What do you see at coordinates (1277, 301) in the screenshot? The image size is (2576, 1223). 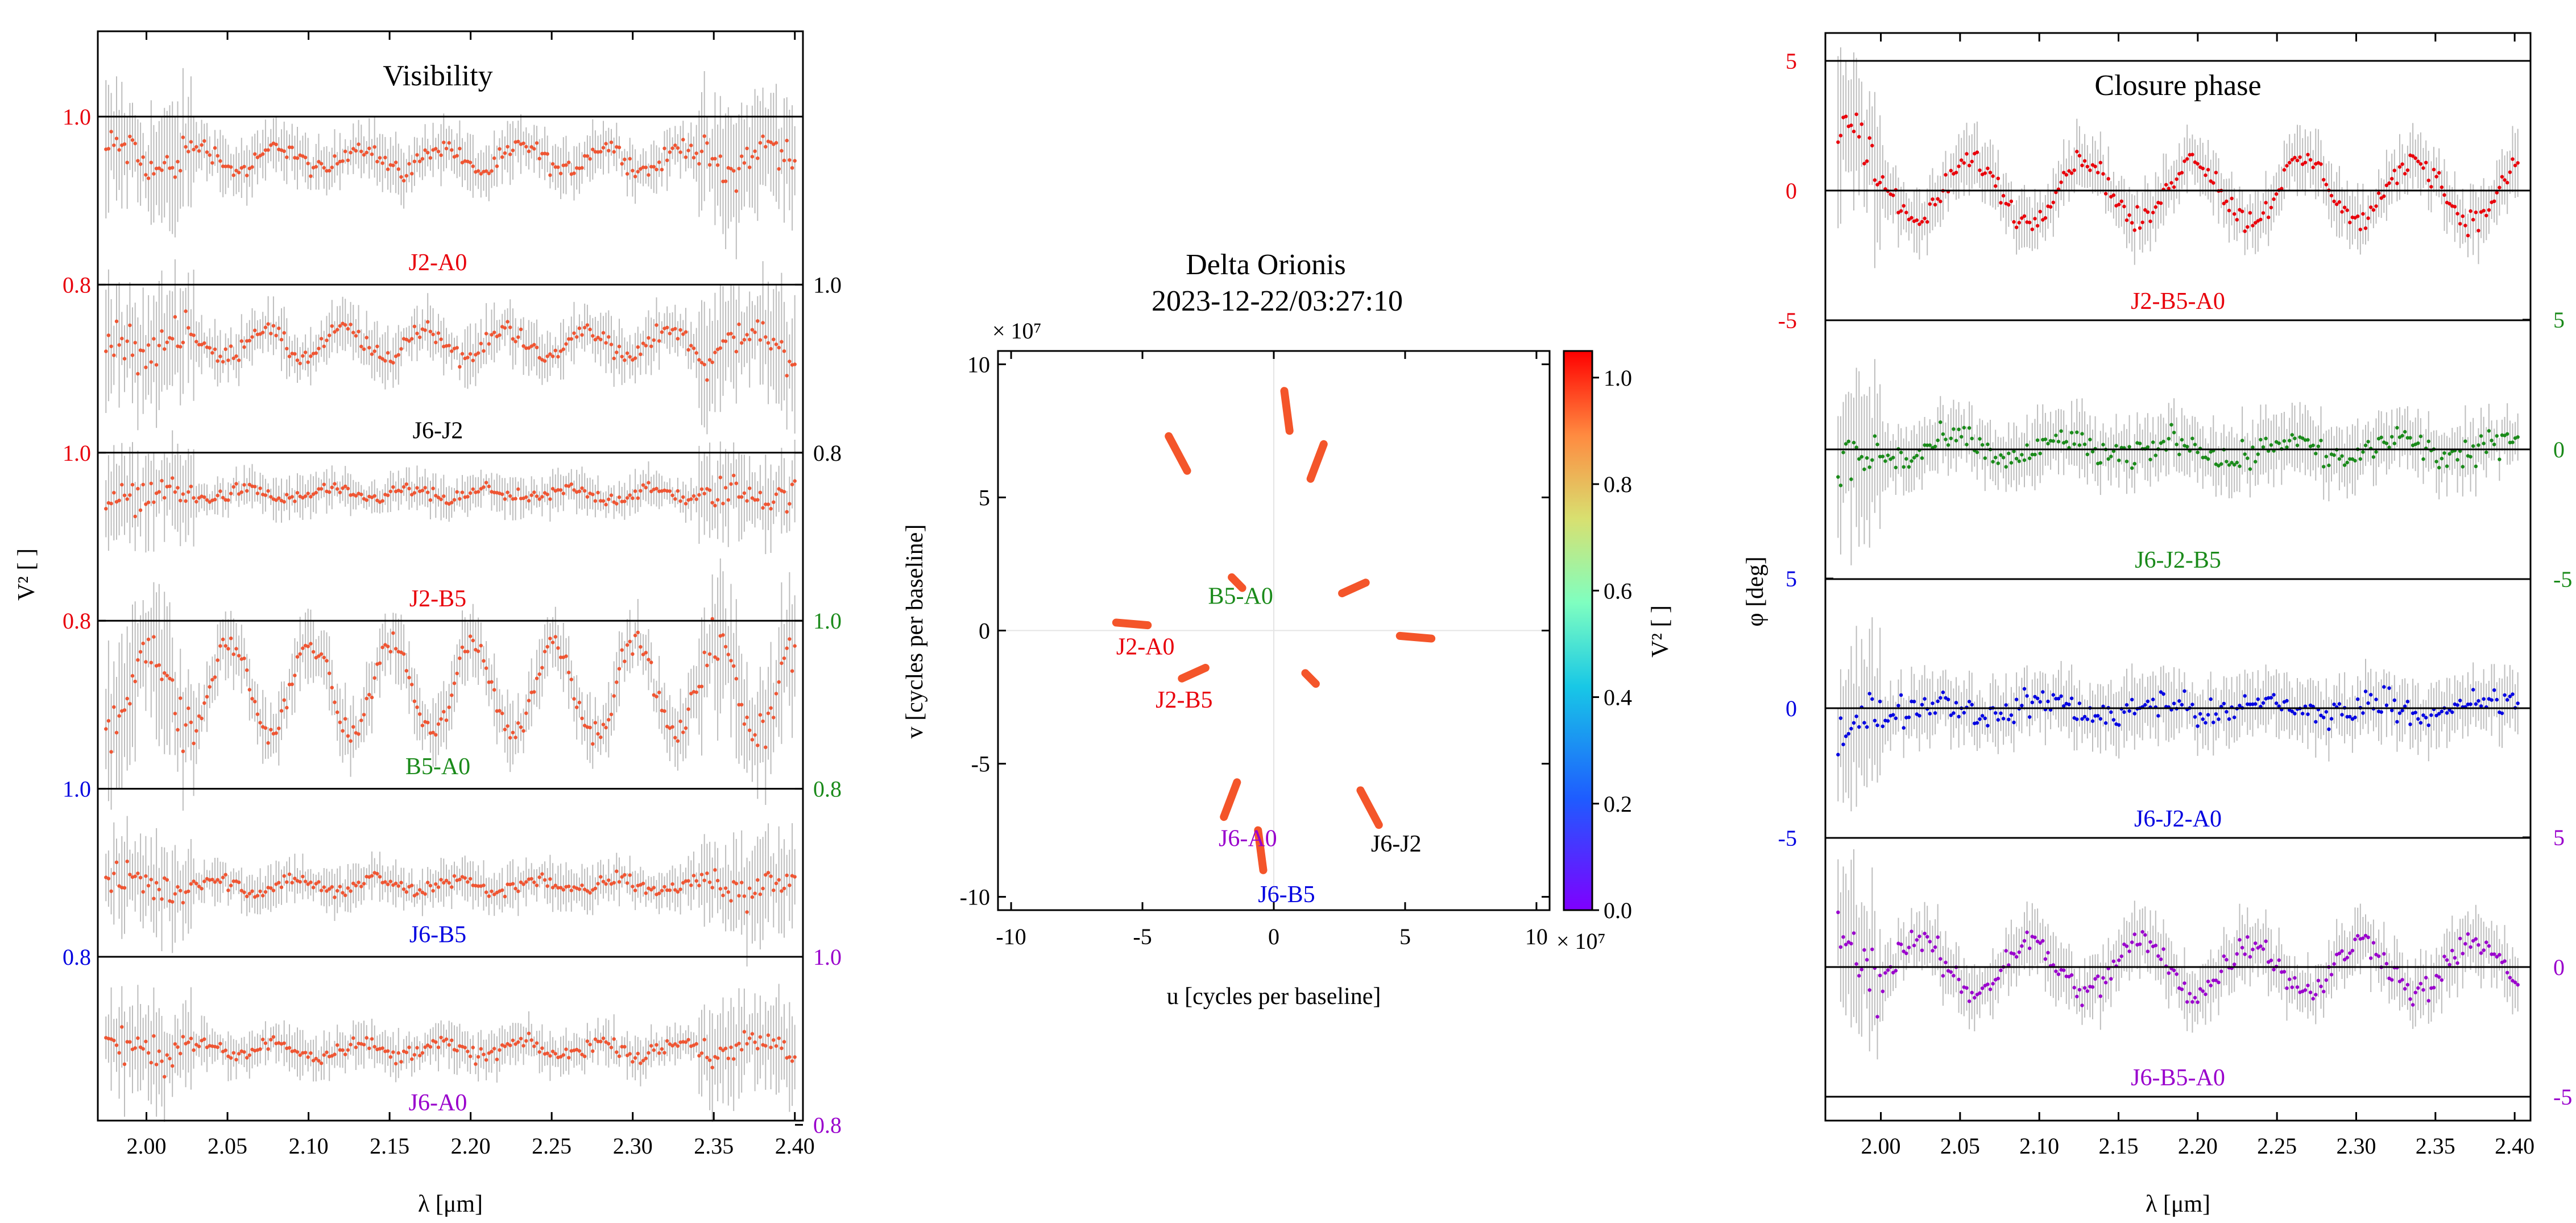 I see `uv-title-line2: 2023-12-22/03:27:10` at bounding box center [1277, 301].